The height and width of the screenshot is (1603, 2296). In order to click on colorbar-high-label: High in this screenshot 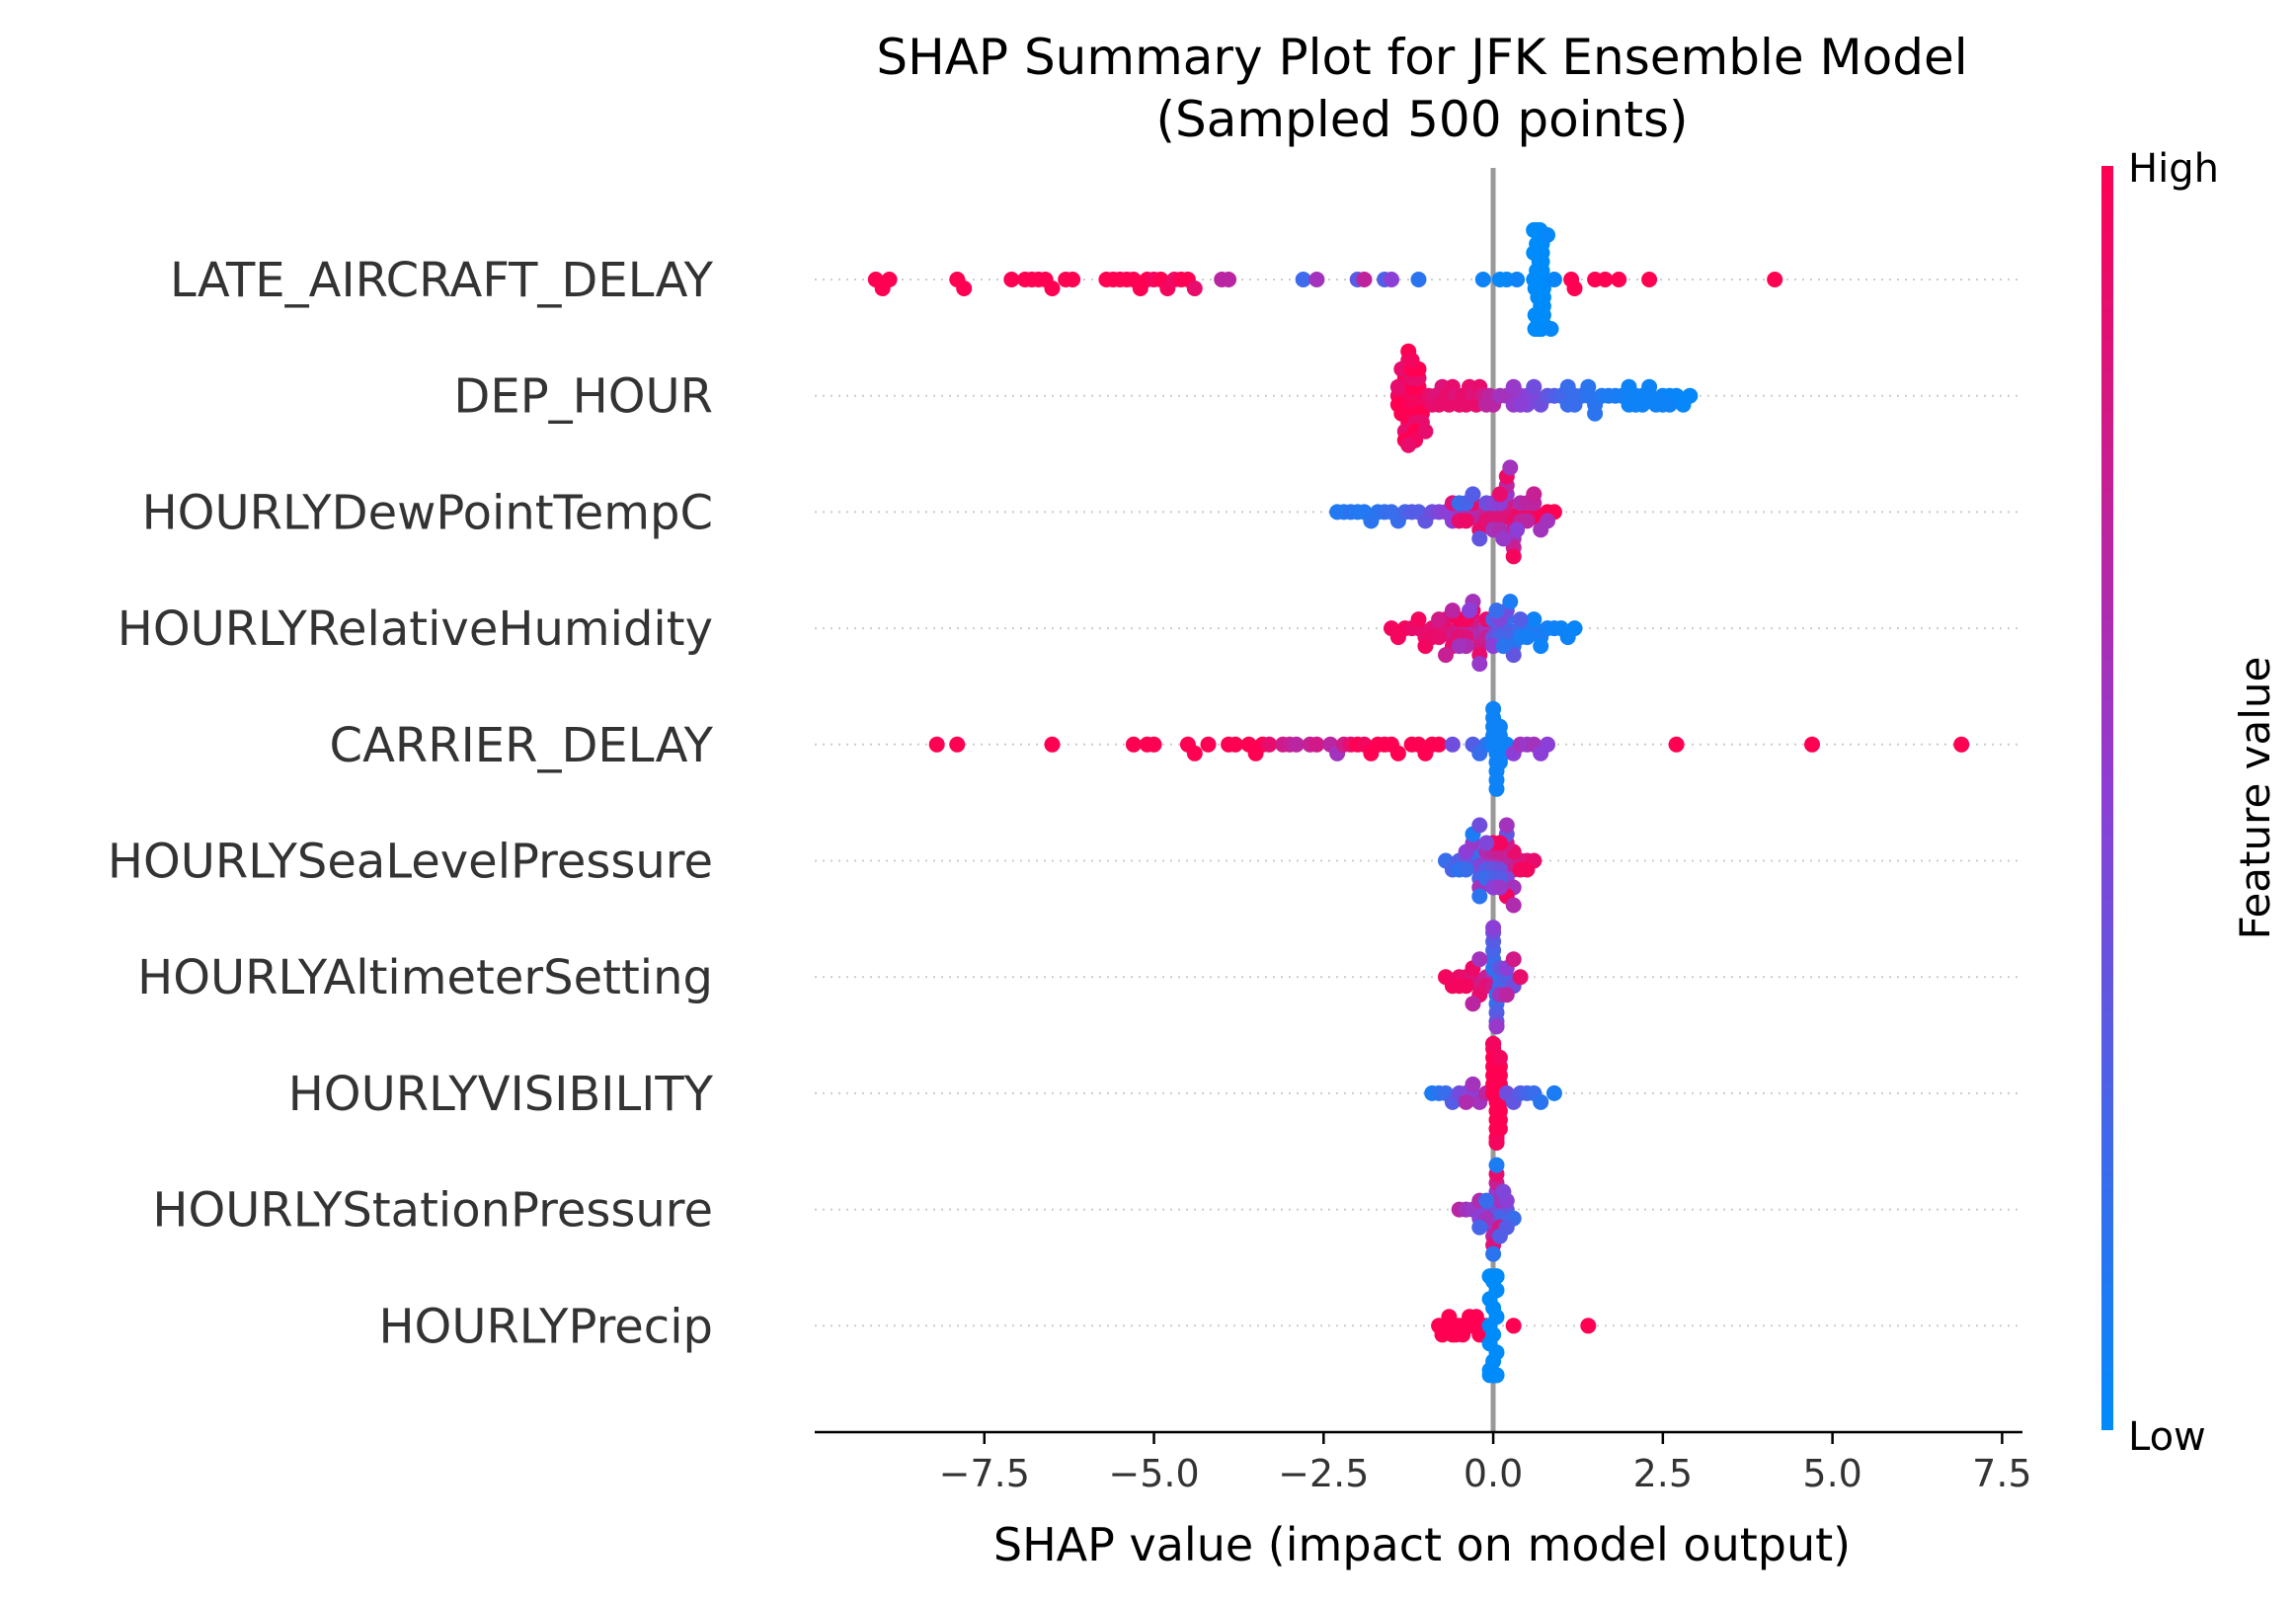, I will do `click(2173, 169)`.